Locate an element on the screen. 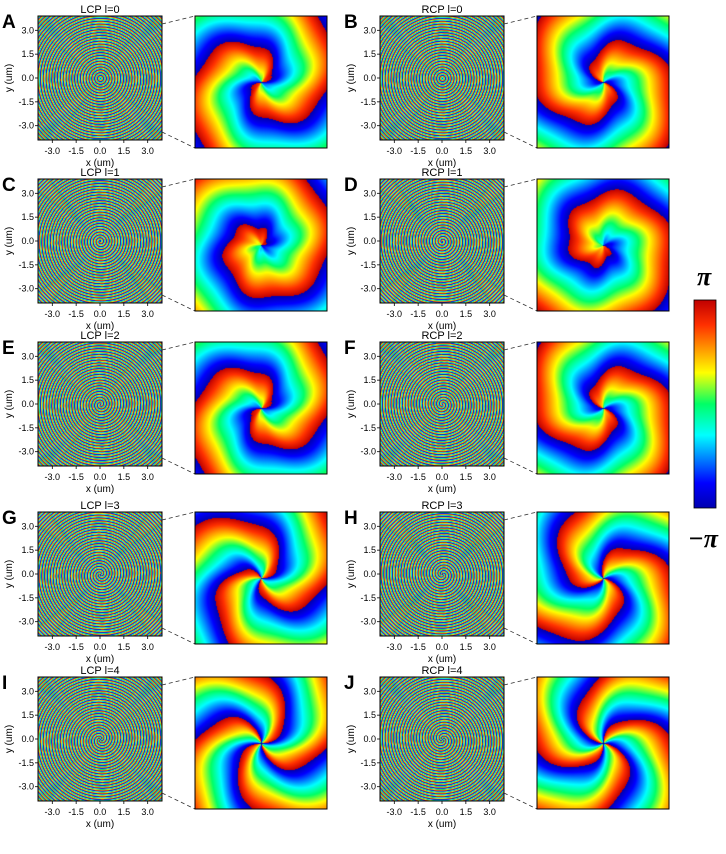 Image resolution: width=726 pixels, height=854 pixels. panel-title: RCP l=3 is located at coordinates (441, 506).